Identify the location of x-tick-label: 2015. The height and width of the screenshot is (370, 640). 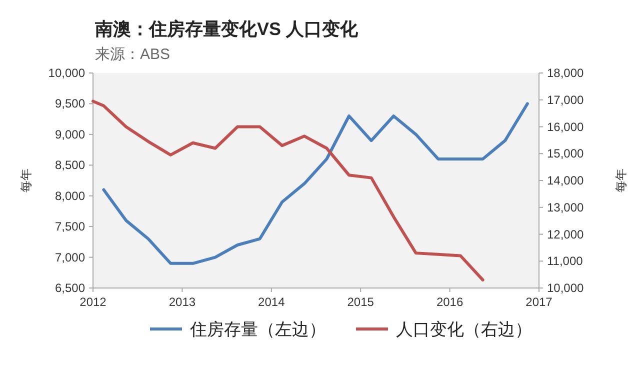
(360, 302).